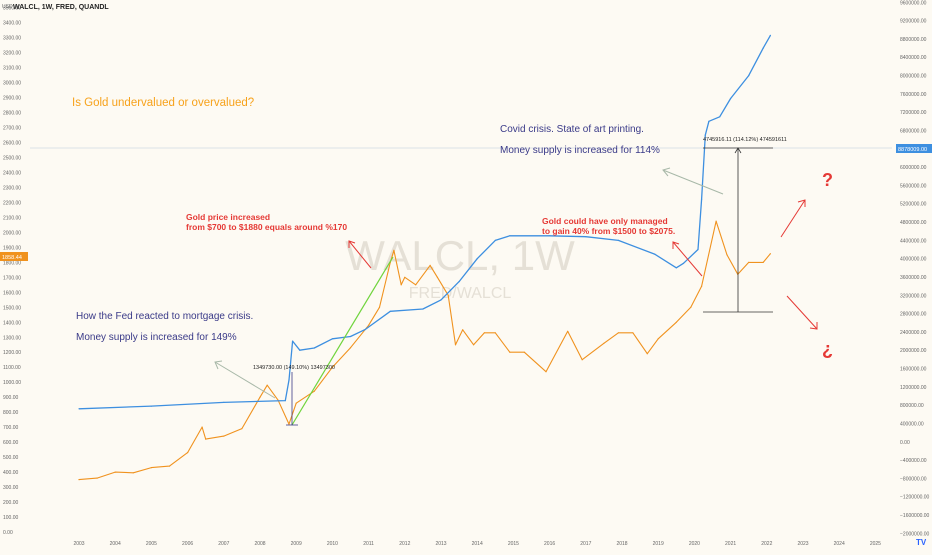  I want to click on left-axis-tick-label: 900.00, so click(11, 398).